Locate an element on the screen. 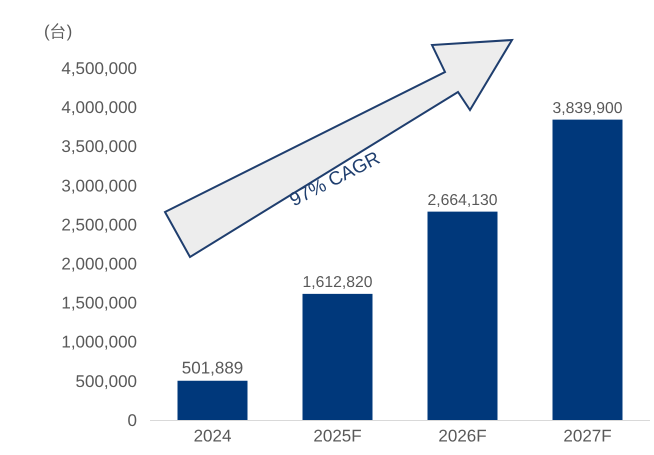 The image size is (654, 455). y-tick-label: 4,500,000 is located at coordinates (99, 68).